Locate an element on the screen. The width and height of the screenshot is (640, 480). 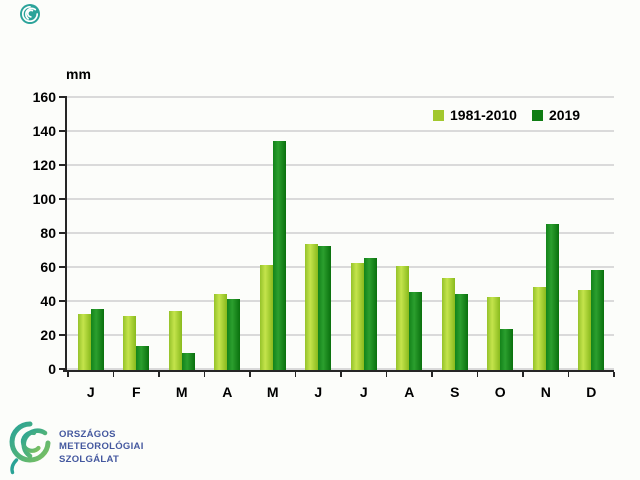
bar-1981-2010-S is located at coordinates (448, 324).